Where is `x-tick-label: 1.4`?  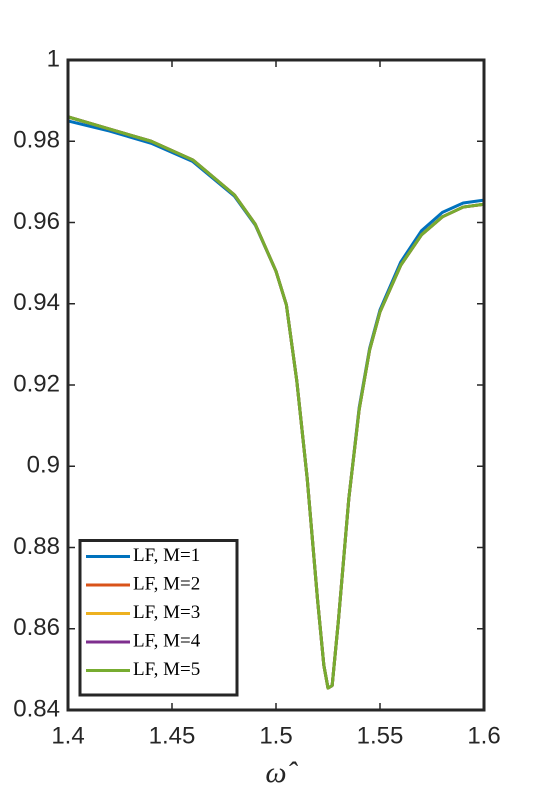 x-tick-label: 1.4 is located at coordinates (67, 735).